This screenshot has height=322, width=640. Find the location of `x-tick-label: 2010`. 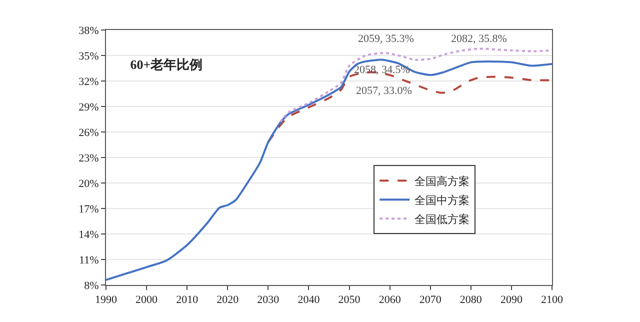

x-tick-label: 2010 is located at coordinates (187, 300).